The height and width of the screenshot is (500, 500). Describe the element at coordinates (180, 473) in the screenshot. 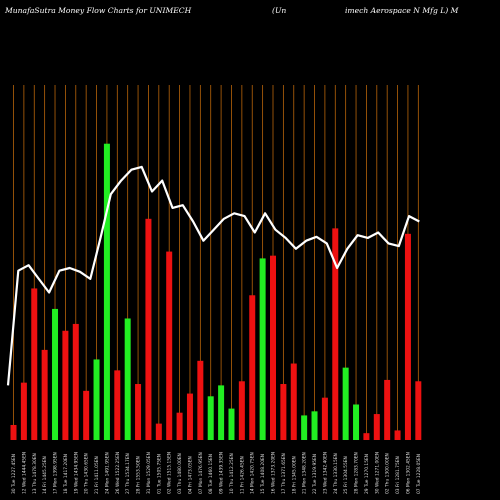

I see `x-tick-label: 03 Thu 1480.00EN` at that location.